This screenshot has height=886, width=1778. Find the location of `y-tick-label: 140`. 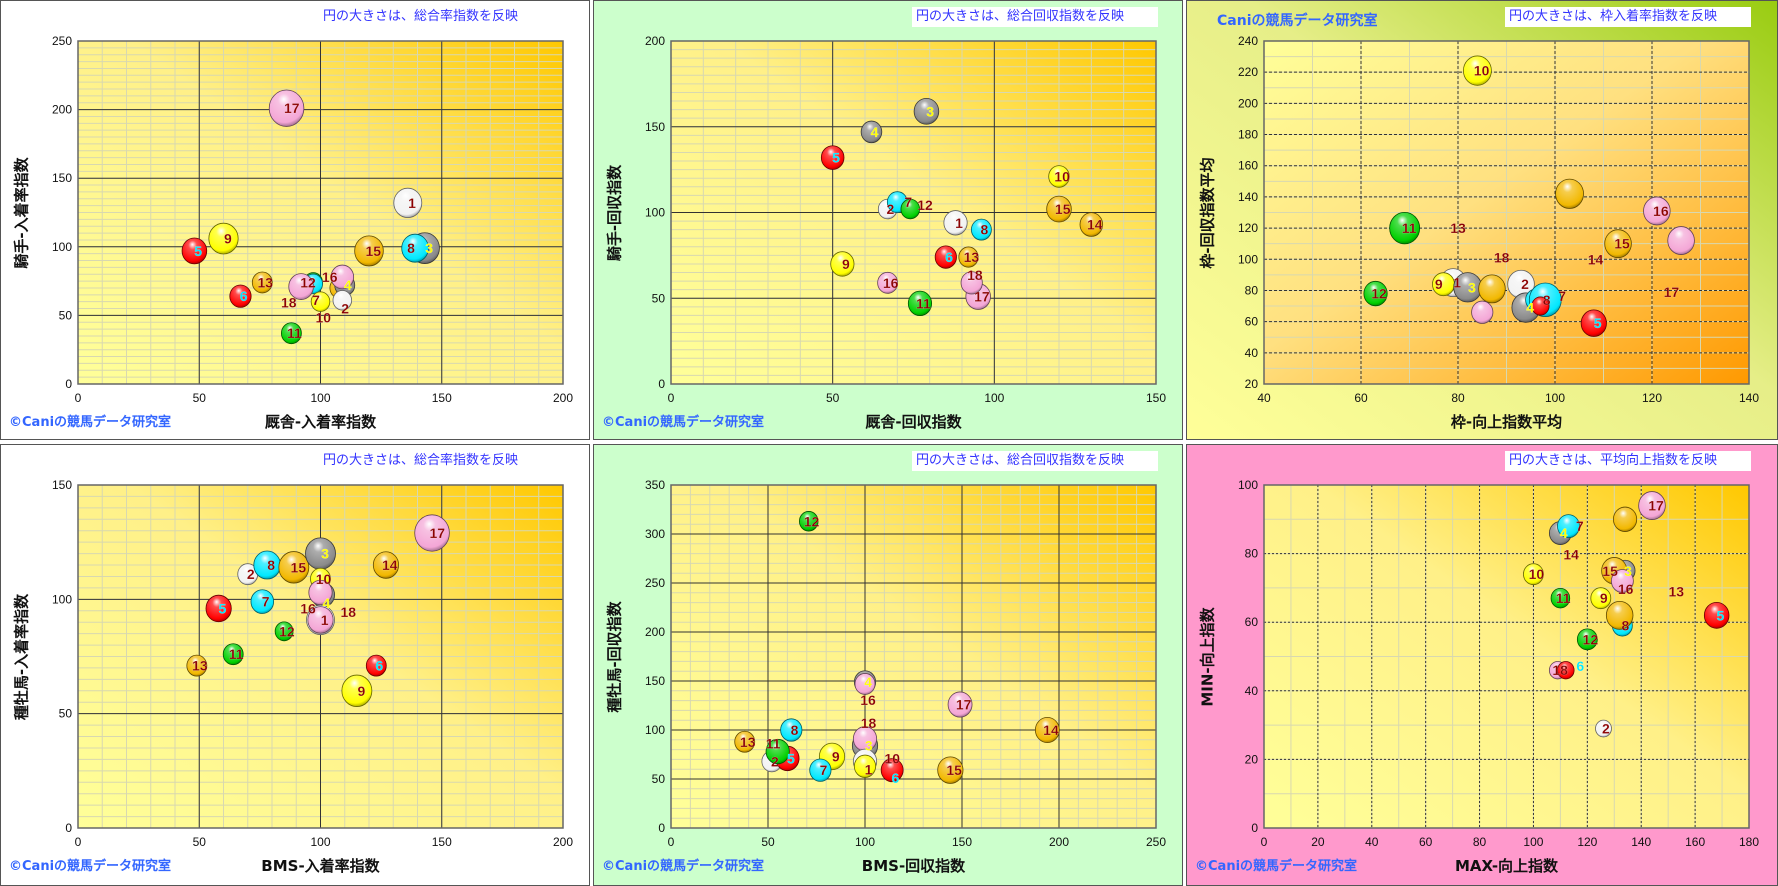

y-tick-label: 140 is located at coordinates (1248, 197).